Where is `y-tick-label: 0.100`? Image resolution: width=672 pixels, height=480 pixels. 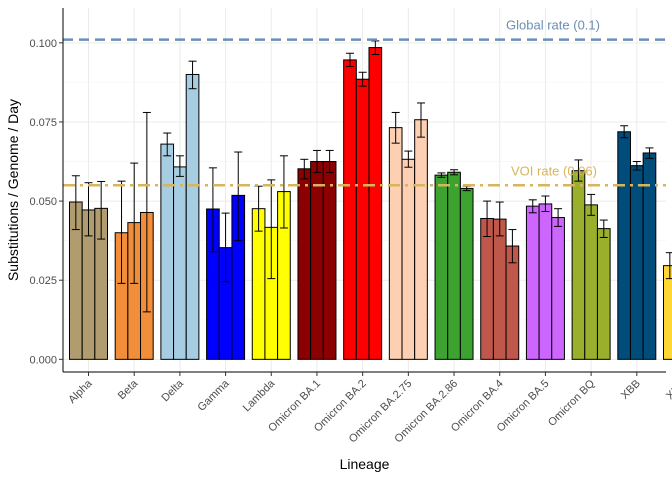 y-tick-label: 0.100 is located at coordinates (43, 44).